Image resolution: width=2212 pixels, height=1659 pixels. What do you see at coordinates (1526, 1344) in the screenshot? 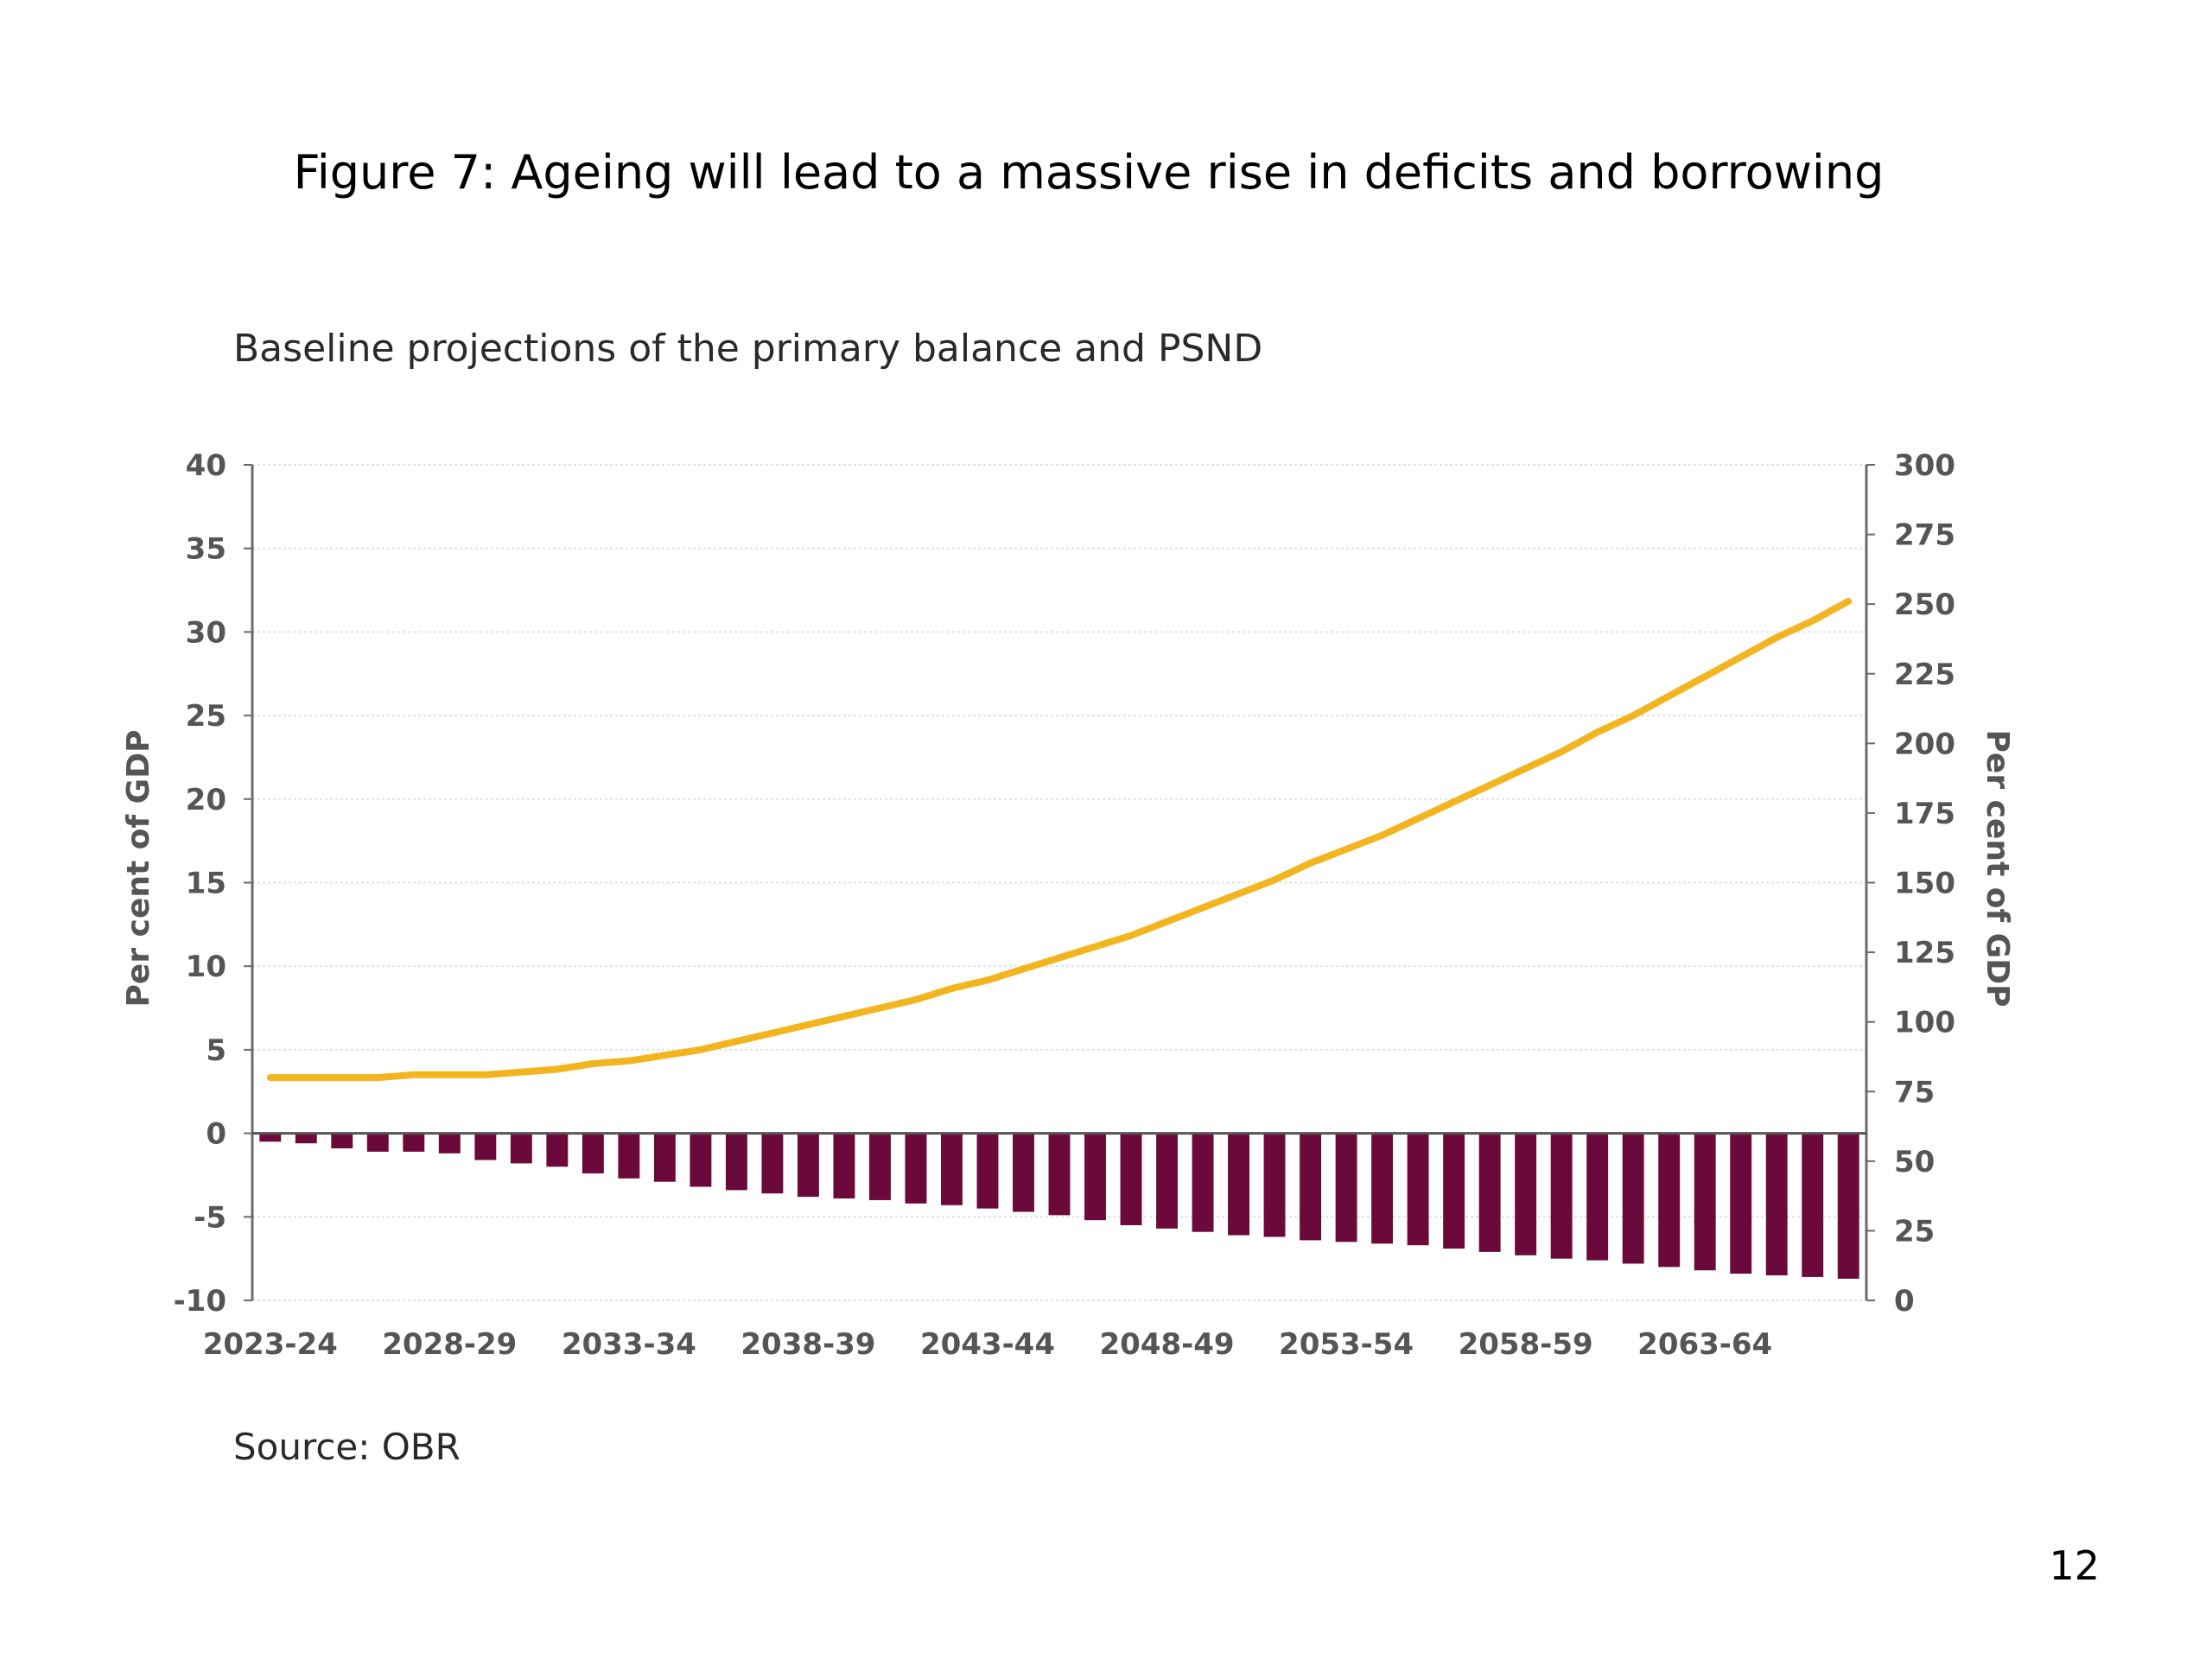
I see `x-tick-label: 2058-59` at bounding box center [1526, 1344].